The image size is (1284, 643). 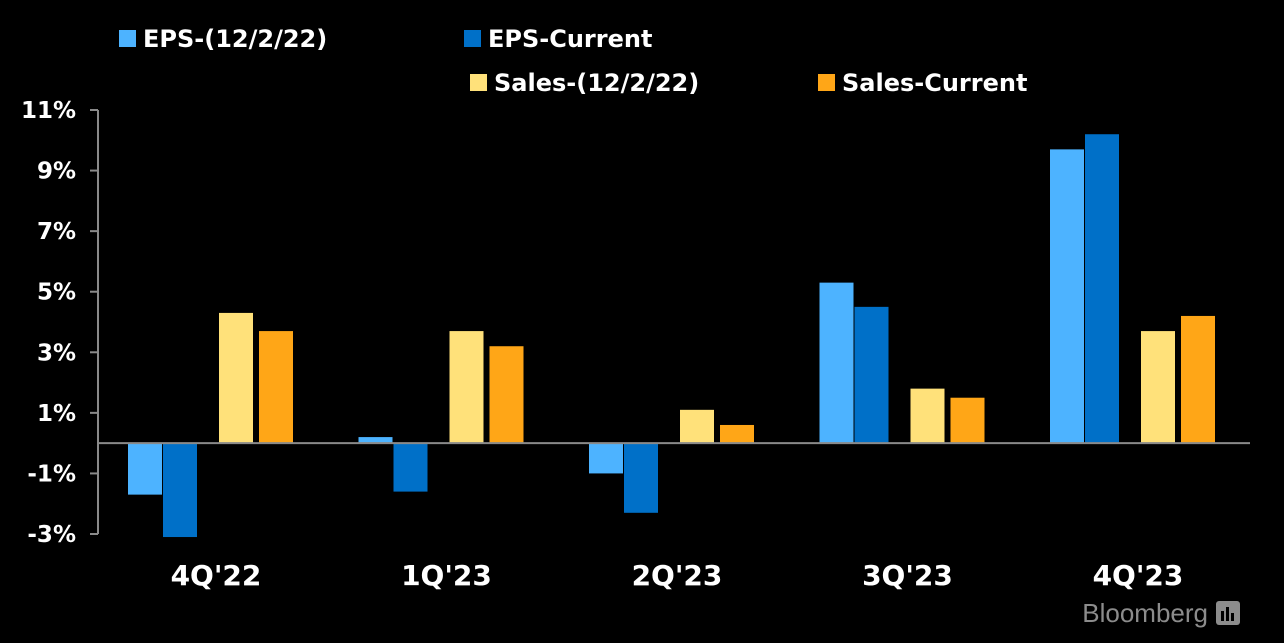 I want to click on bar-sales-current-2q23, so click(x=737, y=434).